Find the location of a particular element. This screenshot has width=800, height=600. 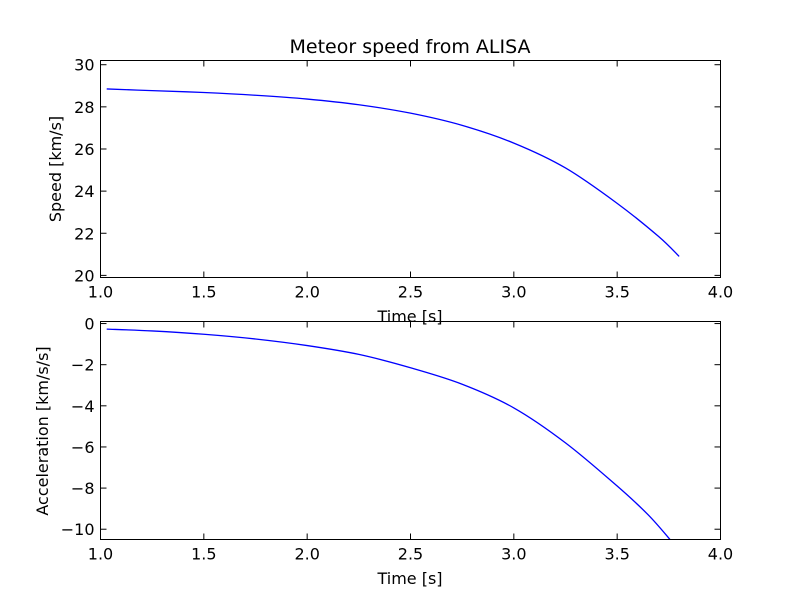

speed-y-tick-label: 28 is located at coordinates (84, 107).